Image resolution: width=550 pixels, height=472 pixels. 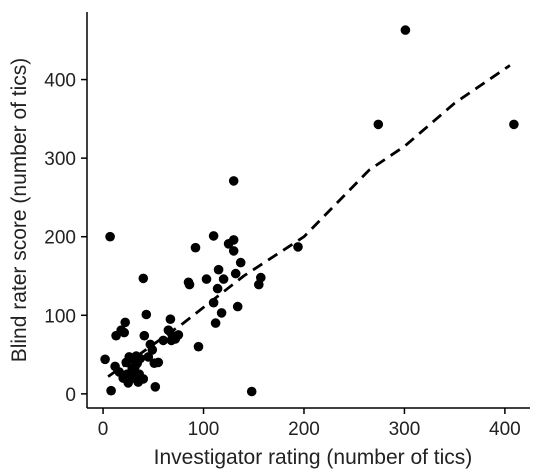 I want to click on x-tick-label: 100, so click(x=204, y=429).